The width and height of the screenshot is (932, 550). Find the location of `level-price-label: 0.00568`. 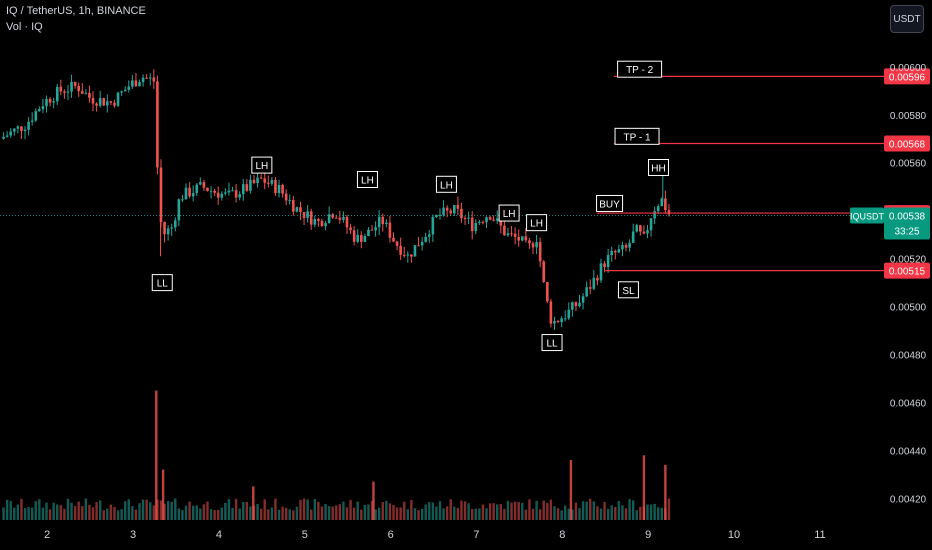

level-price-label: 0.00568 is located at coordinates (907, 145).